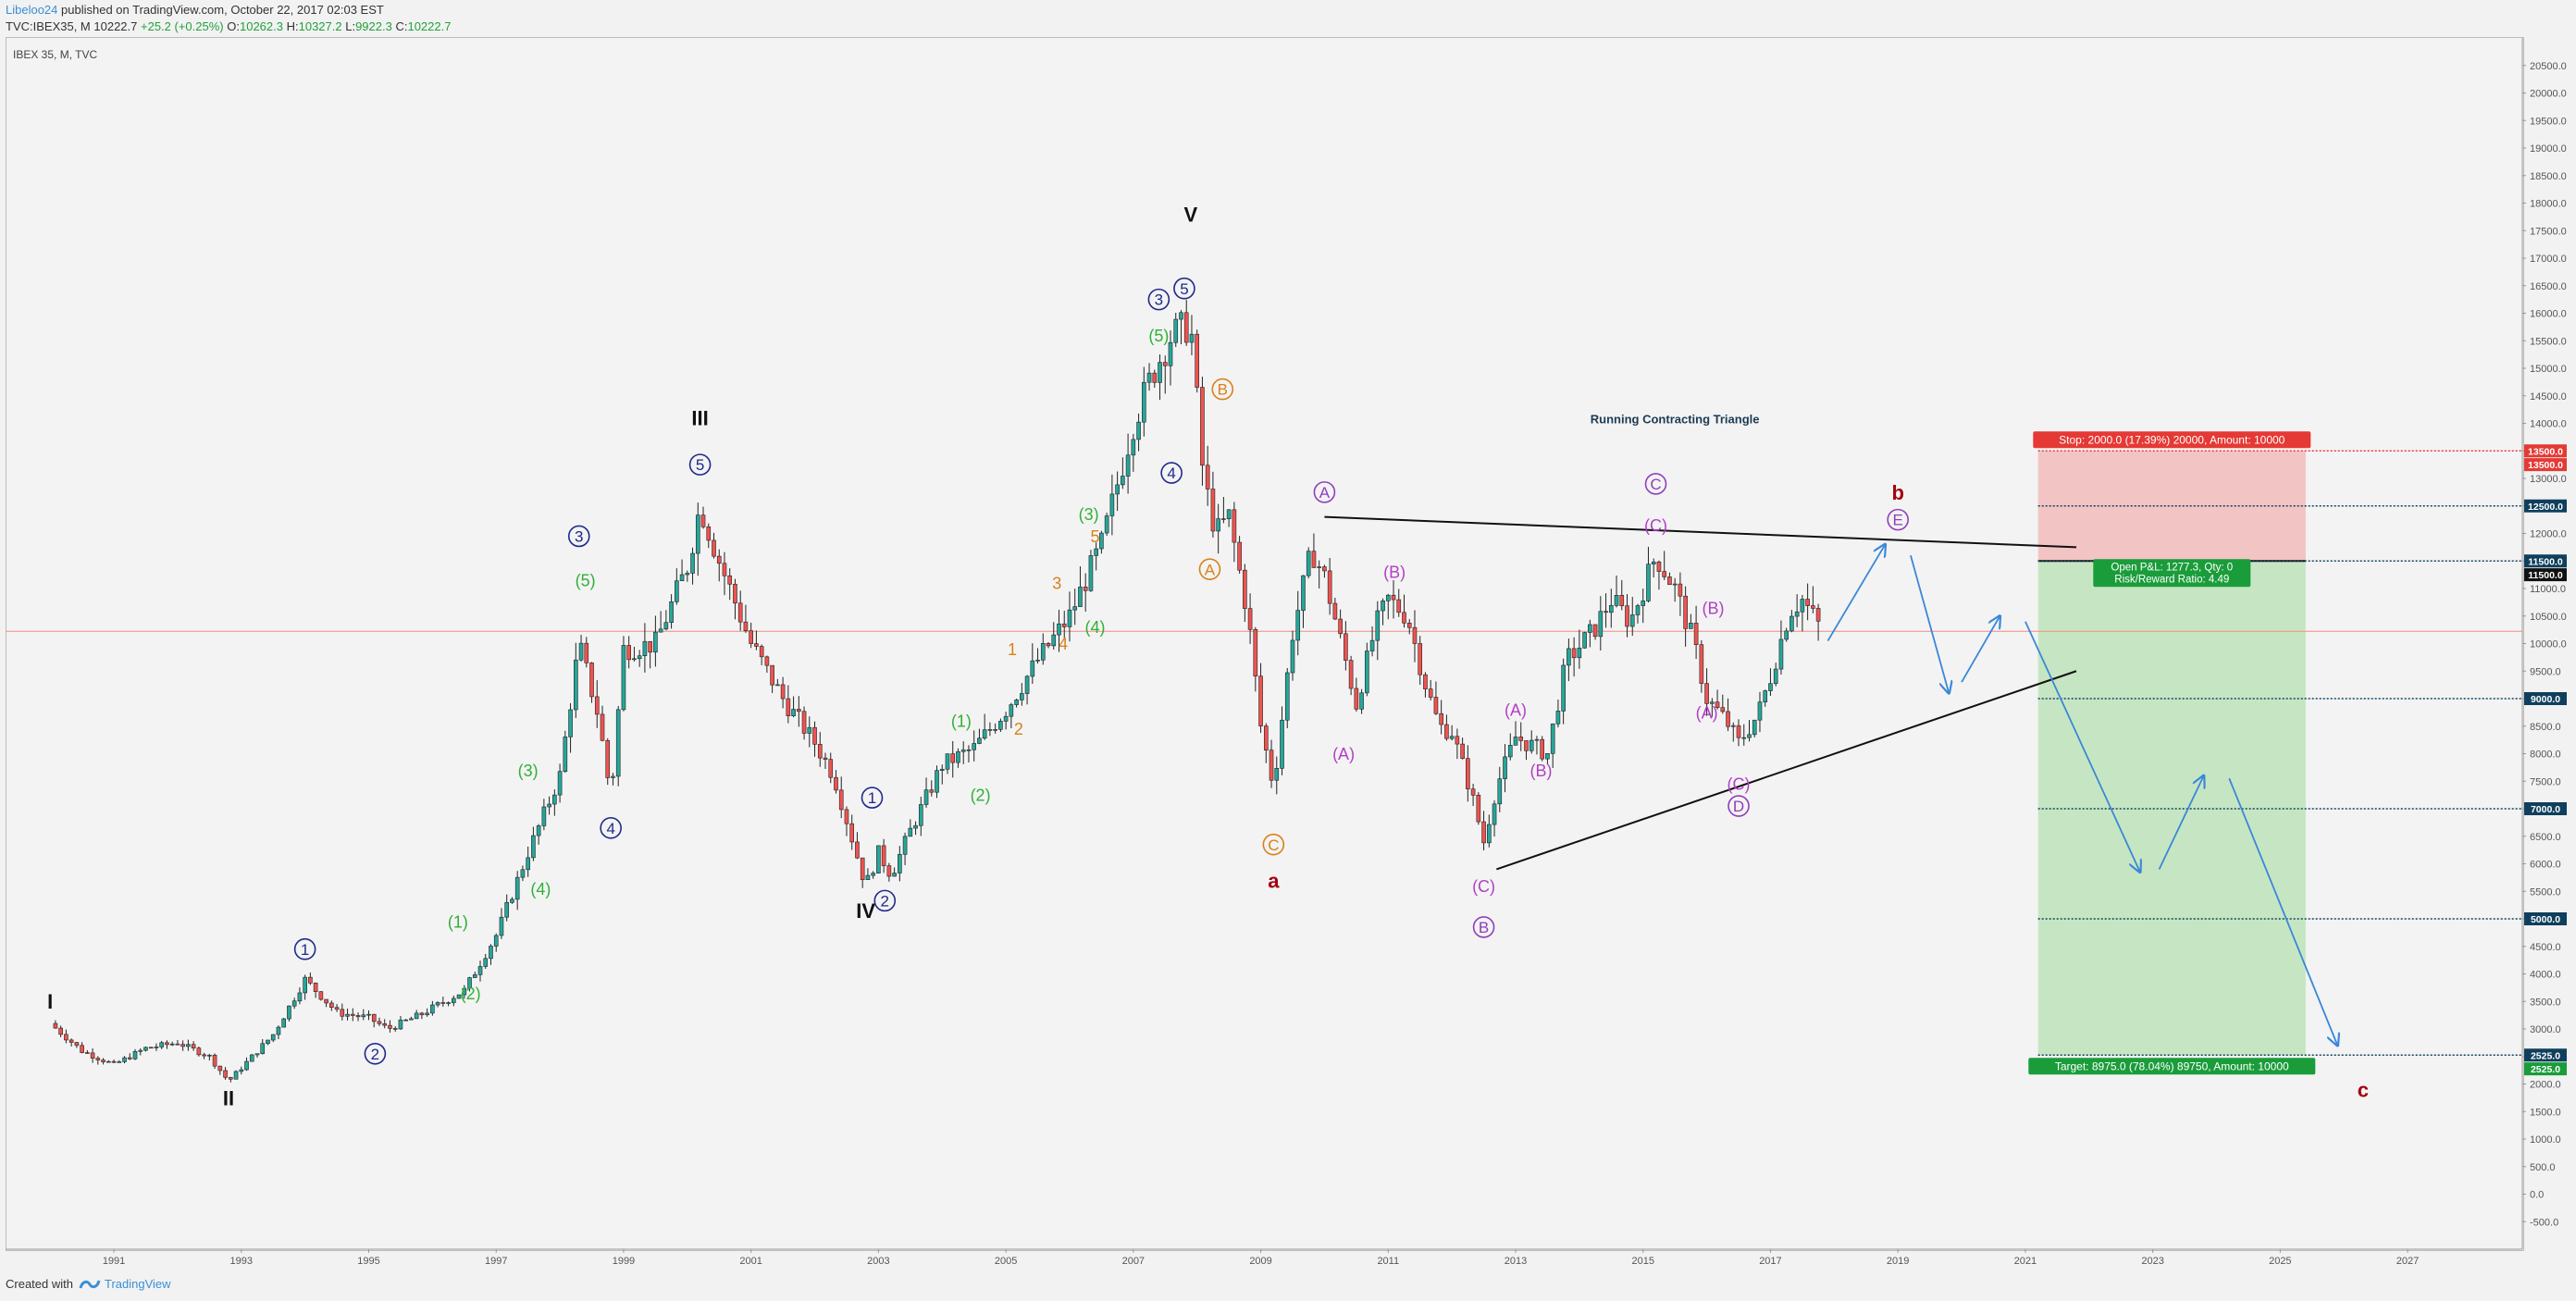 Image resolution: width=2576 pixels, height=1301 pixels. I want to click on wave-label: c, so click(2364, 1090).